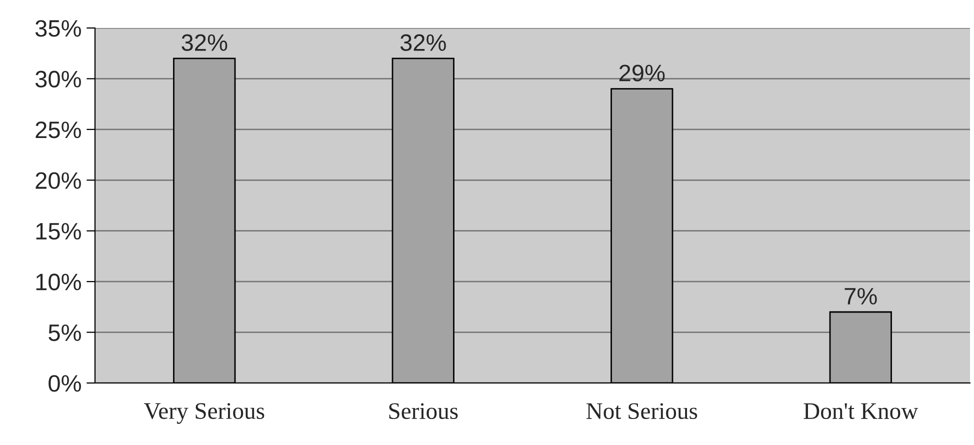 This screenshot has width=974, height=445. What do you see at coordinates (860, 296) in the screenshot?
I see `data-label: 7%` at bounding box center [860, 296].